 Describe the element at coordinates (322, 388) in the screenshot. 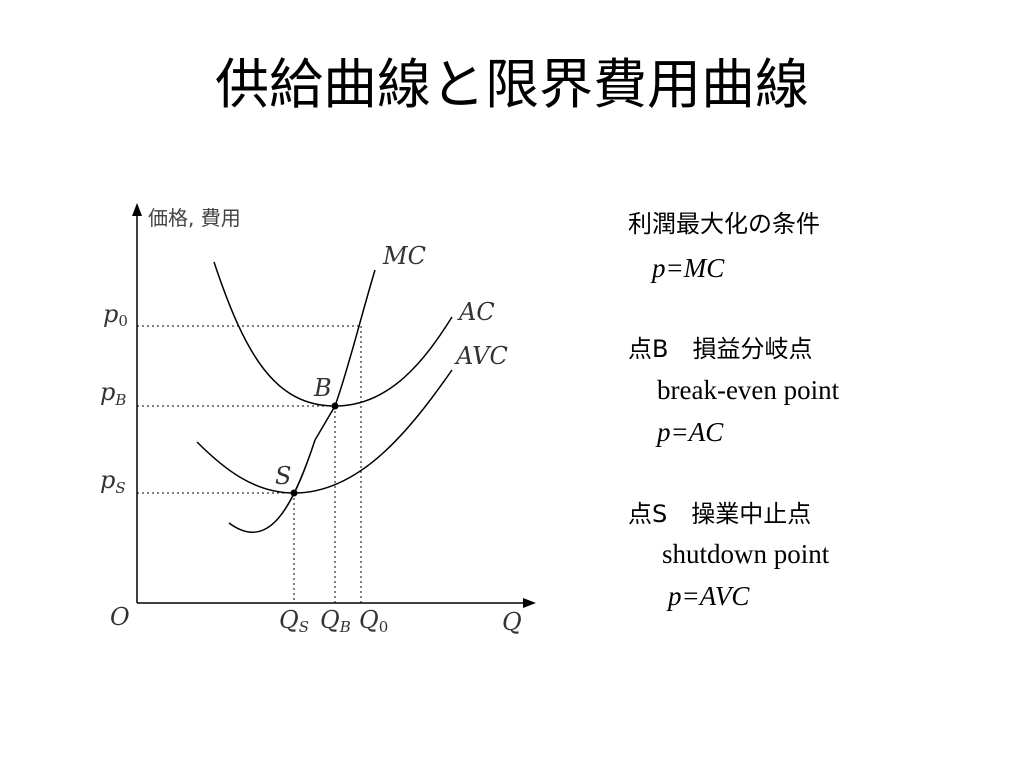

I see `point-b-label: B` at that location.